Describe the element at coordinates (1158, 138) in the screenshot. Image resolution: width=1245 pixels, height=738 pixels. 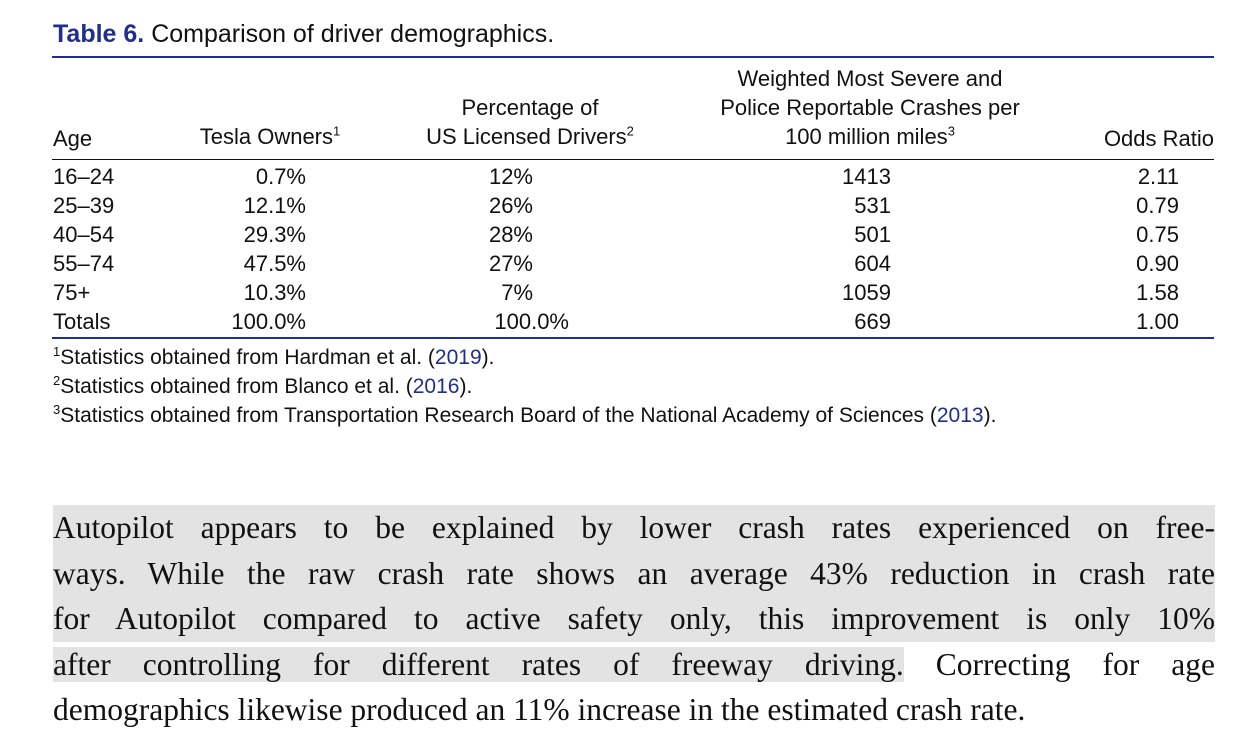
I see `header-odds-ratio: Odds Ratio` at that location.